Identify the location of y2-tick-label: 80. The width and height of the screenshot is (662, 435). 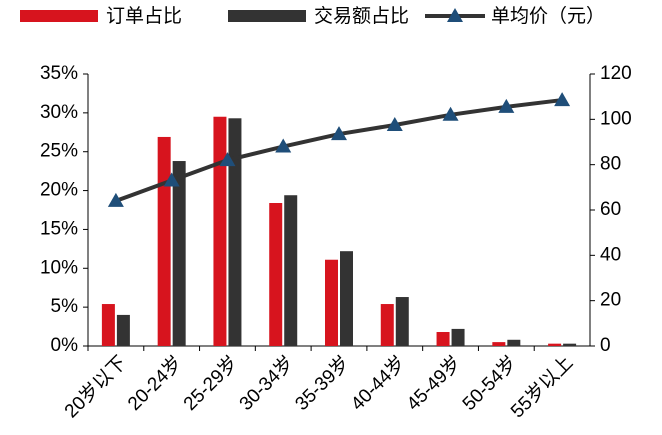
(610, 164).